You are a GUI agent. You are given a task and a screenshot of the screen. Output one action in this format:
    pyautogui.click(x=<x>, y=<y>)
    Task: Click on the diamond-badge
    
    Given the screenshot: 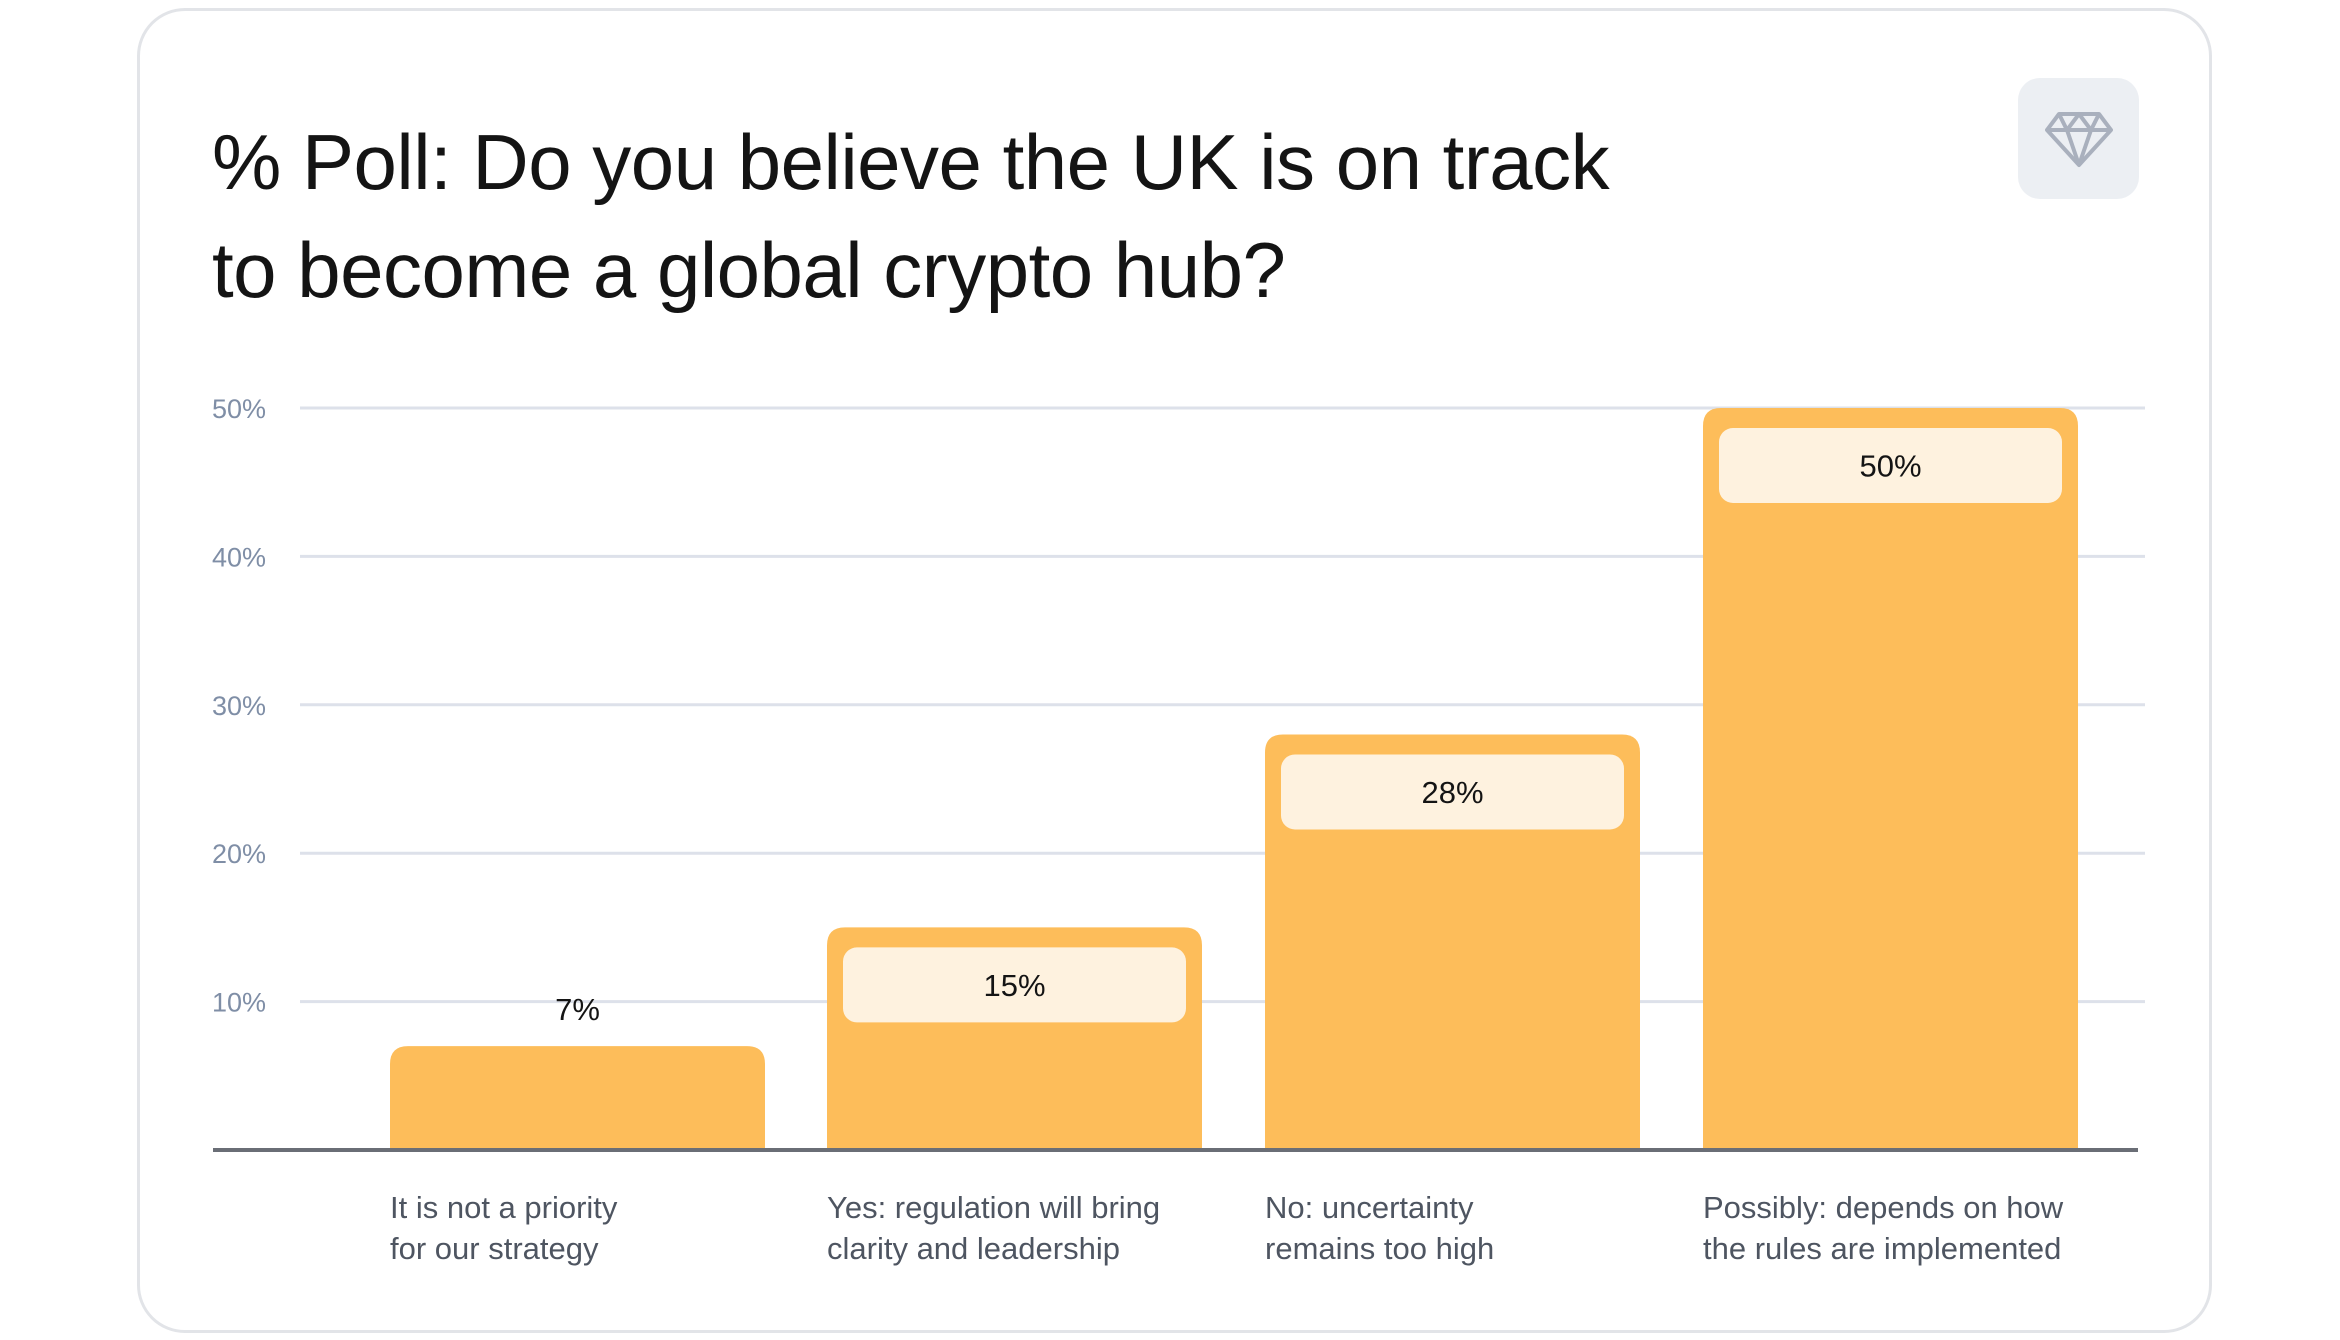 What is the action you would take?
    pyautogui.click(x=2078, y=138)
    